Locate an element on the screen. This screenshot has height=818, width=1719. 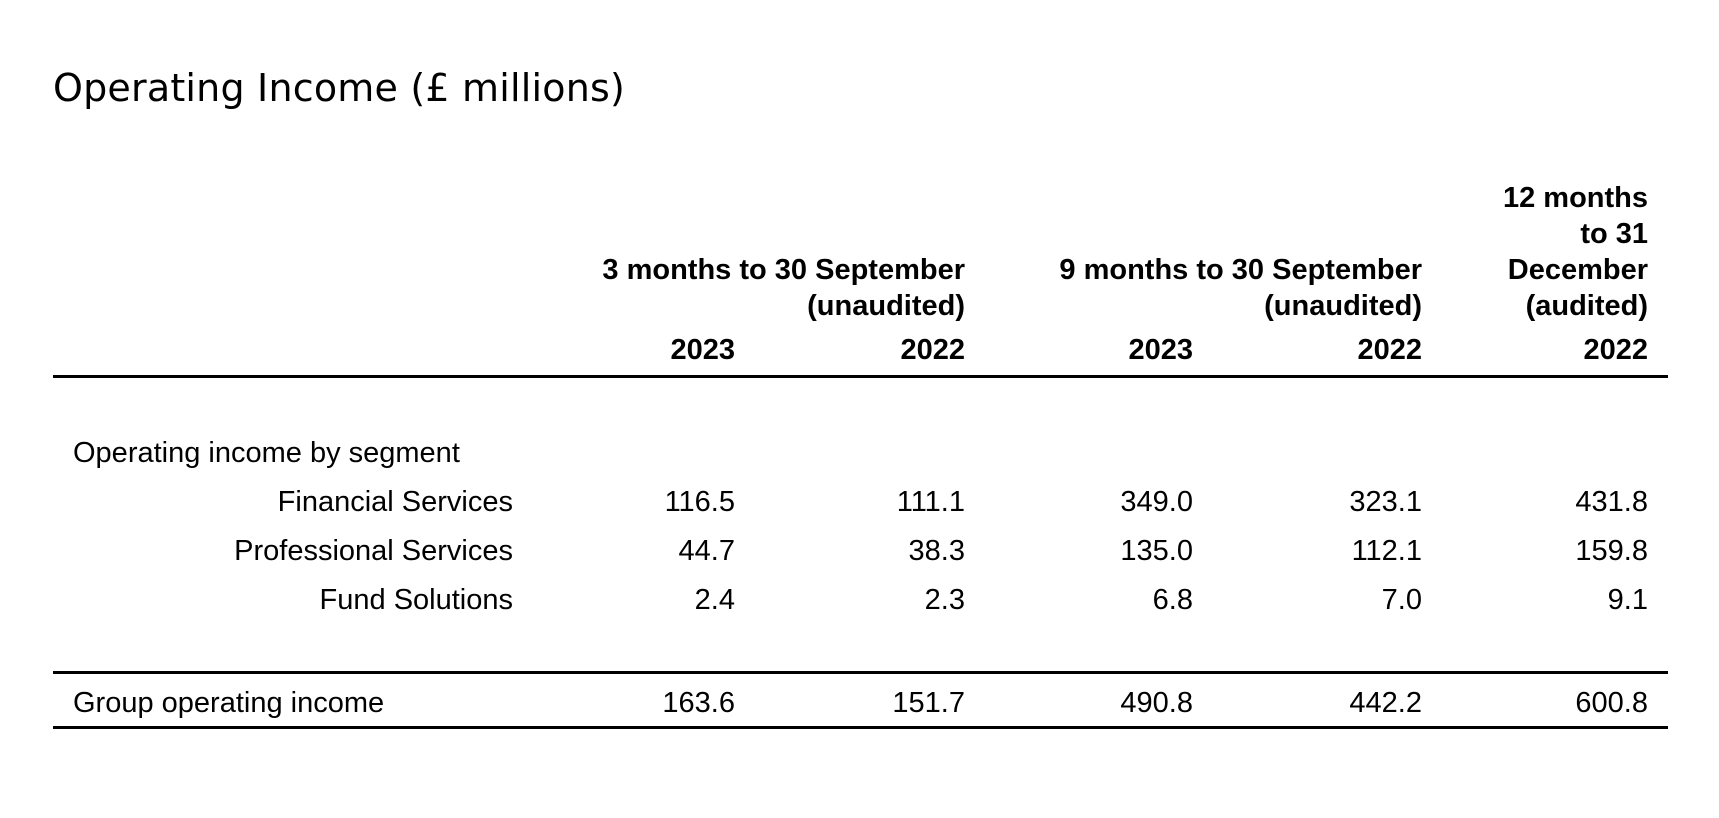
column-group-12-months-line1: 12 months is located at coordinates (1575, 198).